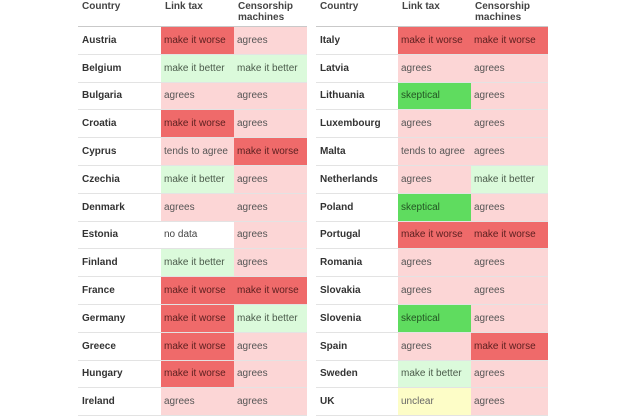 The image size is (630, 420). I want to click on table-row: Romania agrees agrees, so click(432, 263).